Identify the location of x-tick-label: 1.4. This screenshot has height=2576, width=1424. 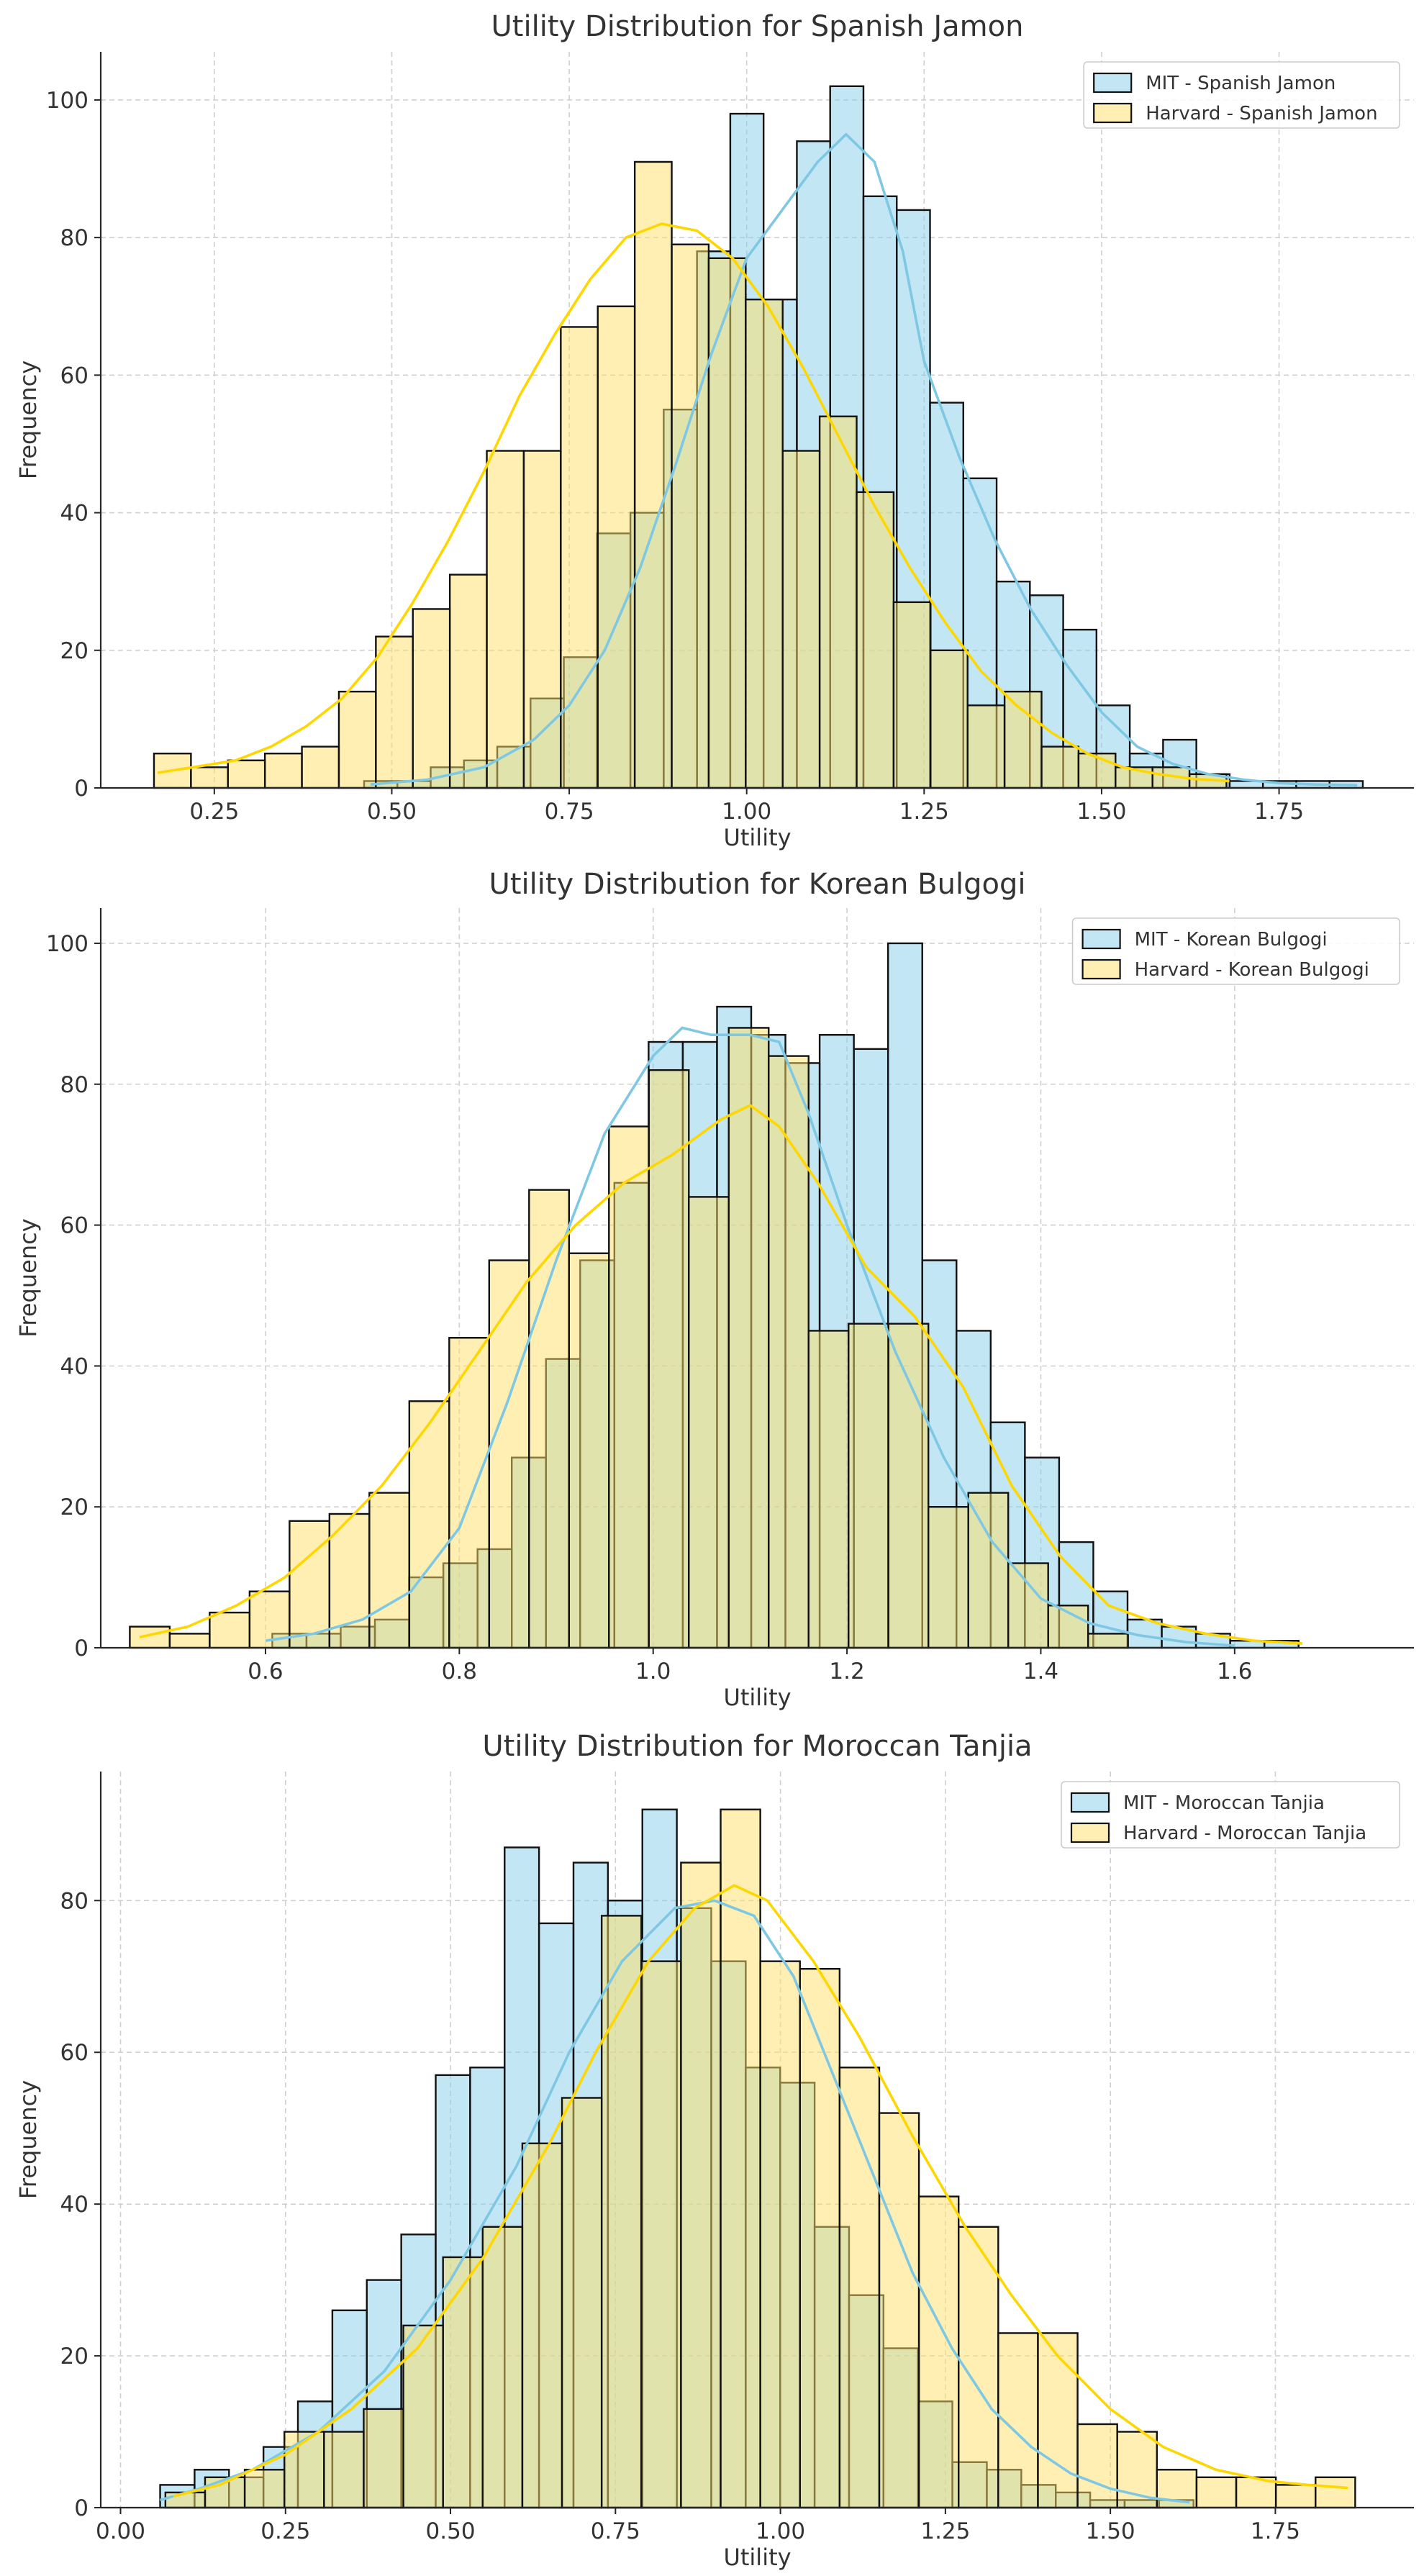
(1041, 1671).